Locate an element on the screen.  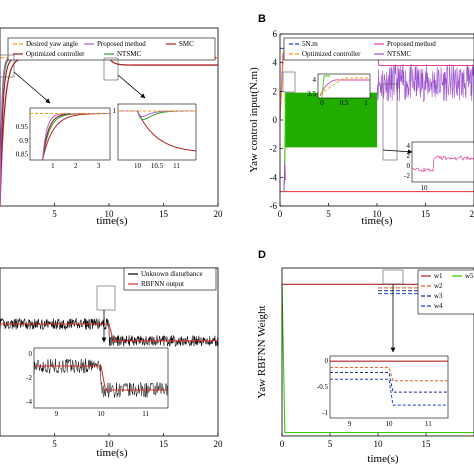
panel-b-ylabel: Yaw control input(N.m) is located at coordinates (254, 120).